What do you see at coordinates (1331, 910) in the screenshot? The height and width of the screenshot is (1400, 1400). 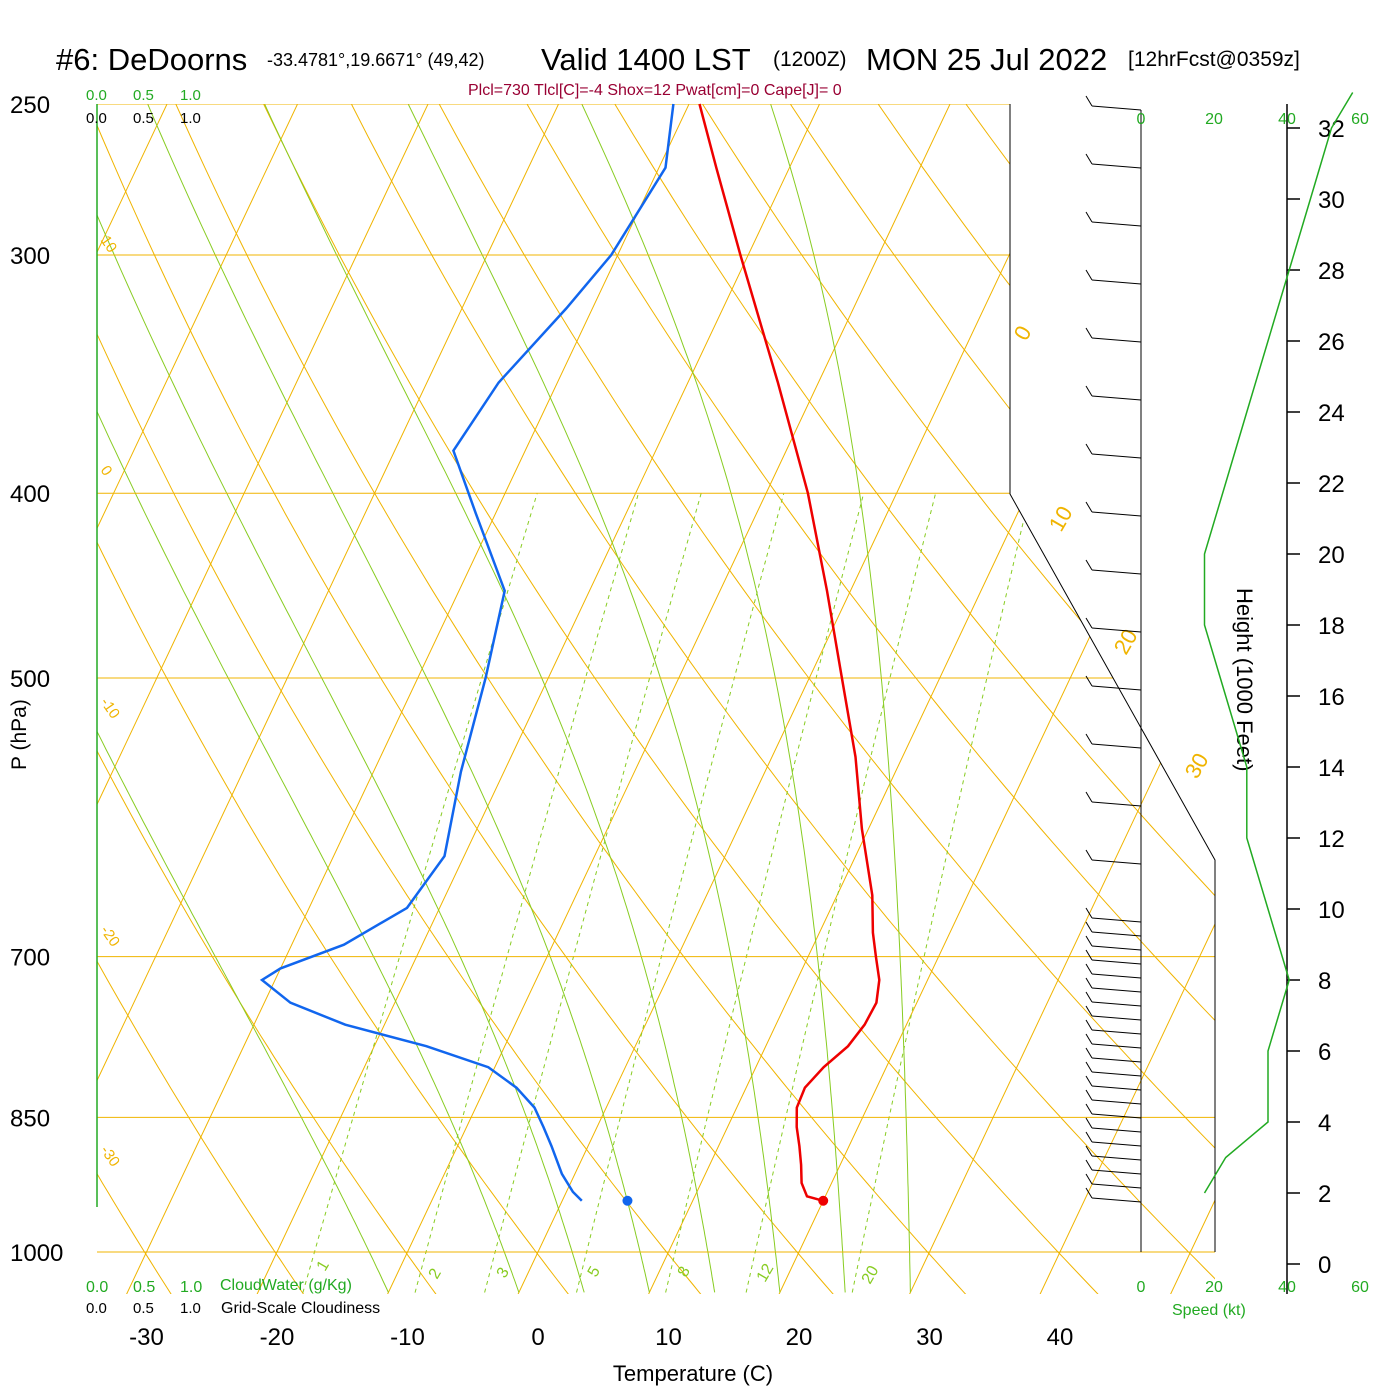 I see `height-tick-label: 10` at bounding box center [1331, 910].